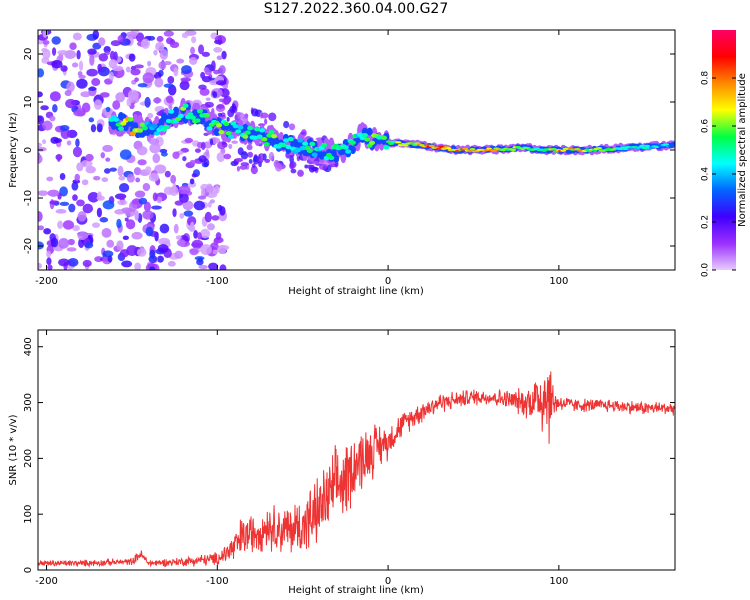 This screenshot has height=600, width=750. I want to click on spectrogram-x-label: Height of straight line (km), so click(356, 291).